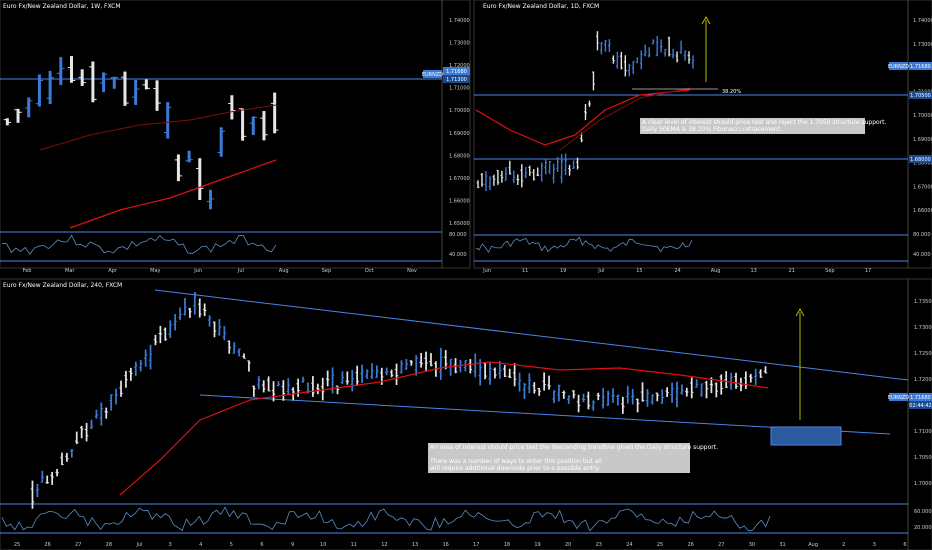  Describe the element at coordinates (904, 545) in the screenshot. I see `h4-date-tick: 6` at that location.